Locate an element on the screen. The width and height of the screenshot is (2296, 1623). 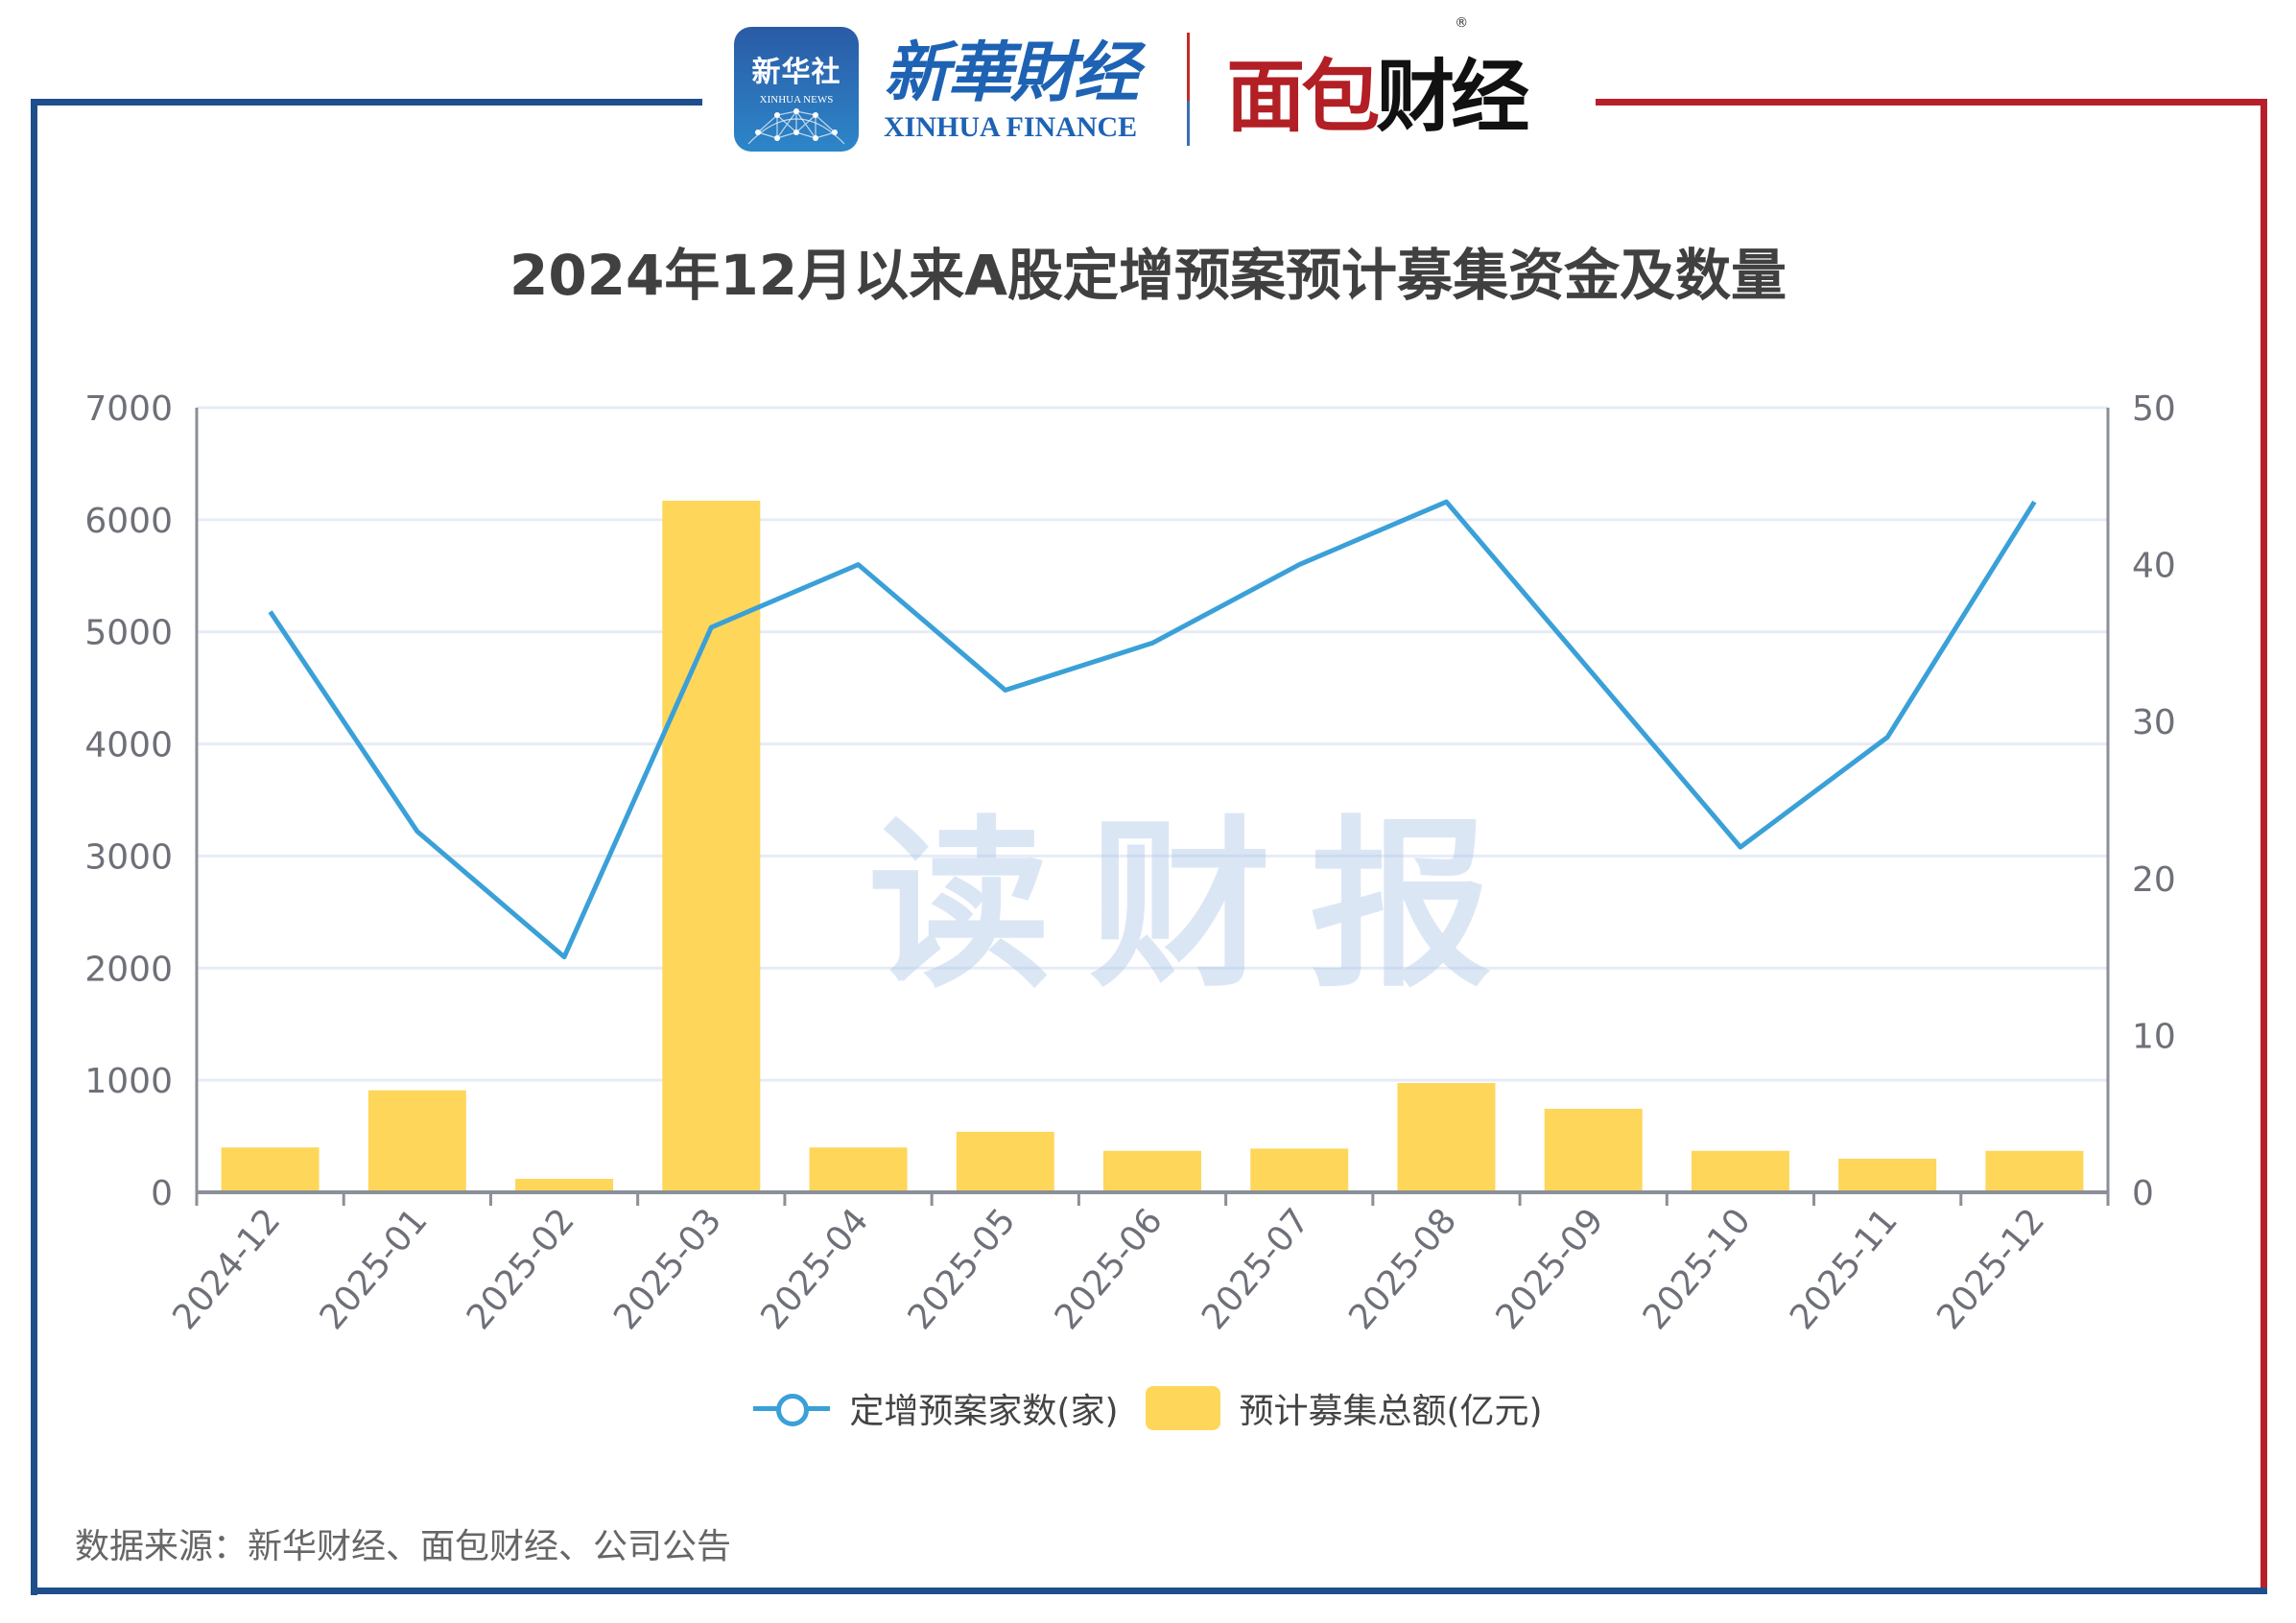
left-axis-tick-label: 2000 is located at coordinates (128, 970).